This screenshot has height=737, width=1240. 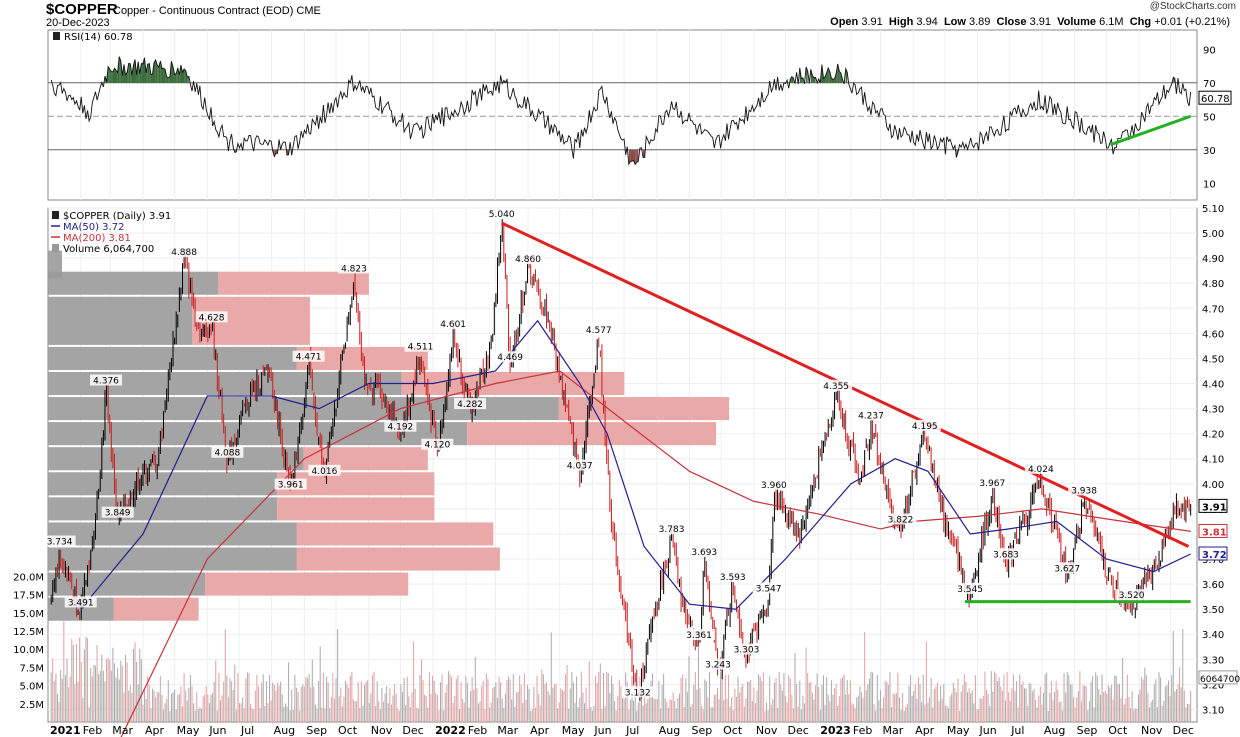 What do you see at coordinates (1209, 50) in the screenshot?
I see `rsi-tick-label: 90` at bounding box center [1209, 50].